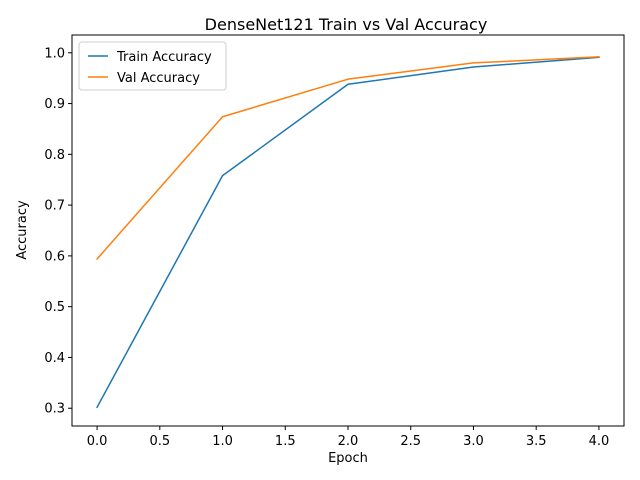 This screenshot has height=480, width=640. I want to click on x-tick-label: 3.0, so click(473, 441).